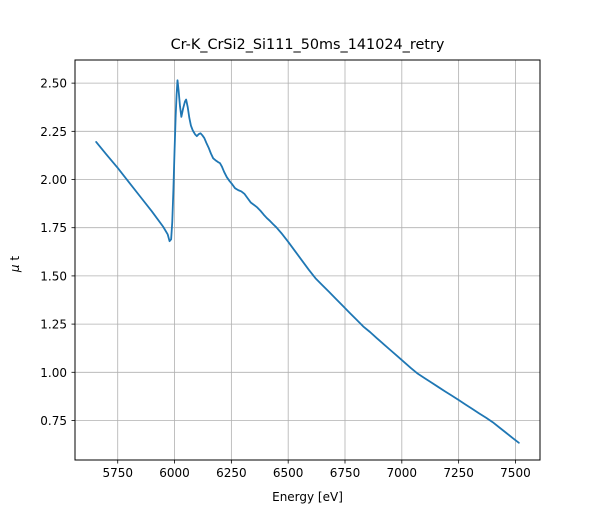  I want to click on x-tick-label: 7500, so click(515, 473).